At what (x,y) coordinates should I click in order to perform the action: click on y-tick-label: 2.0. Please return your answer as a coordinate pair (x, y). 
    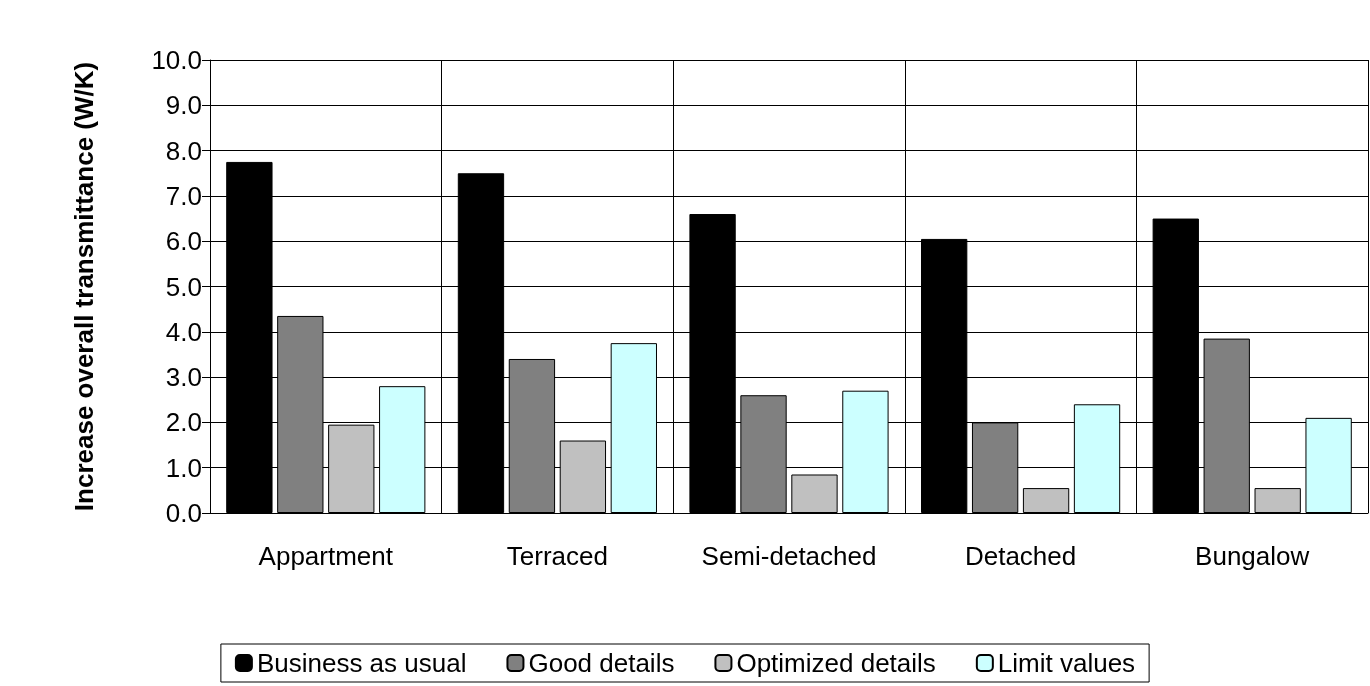
    Looking at the image, I should click on (183, 422).